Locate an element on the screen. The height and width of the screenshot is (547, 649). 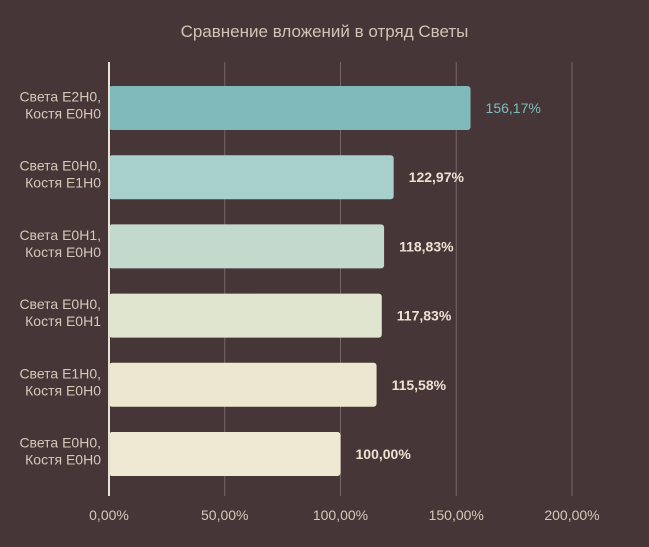
value-label-1: 122,97% is located at coordinates (437, 177).